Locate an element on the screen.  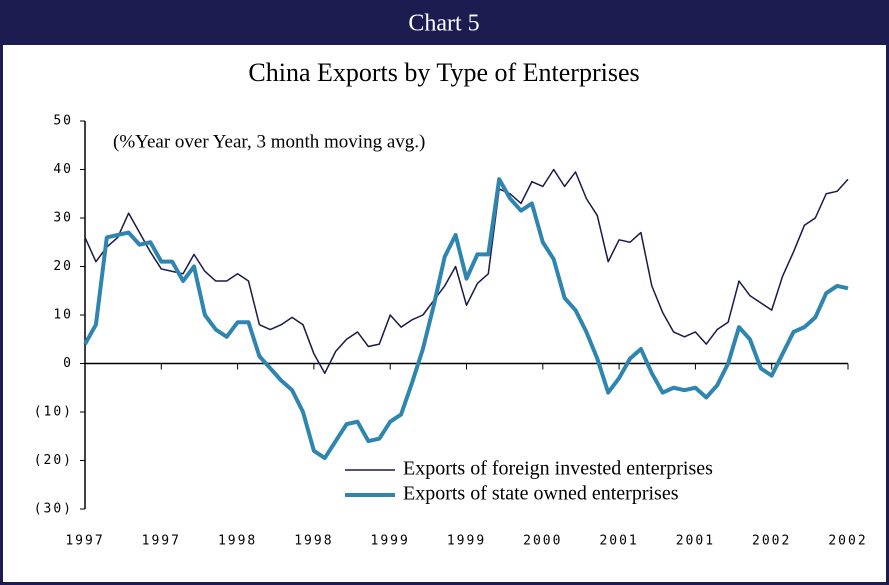
y-tick-label: 40 is located at coordinates (63, 169).